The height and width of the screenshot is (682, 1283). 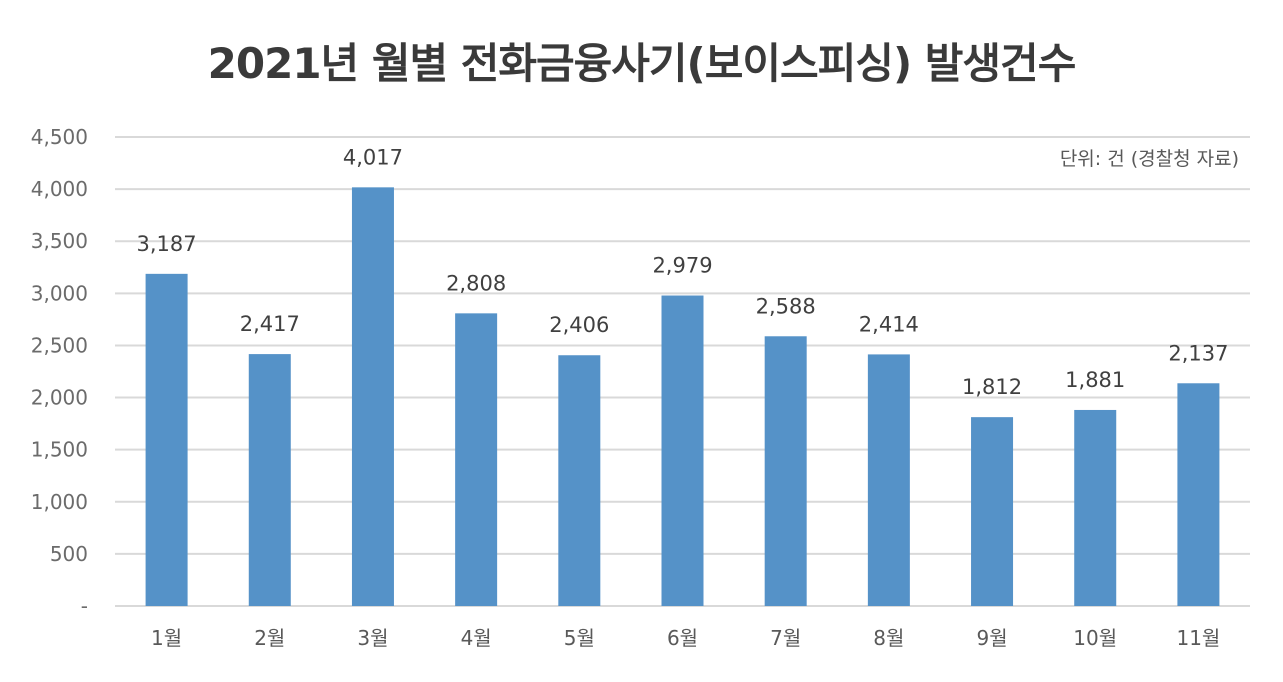 I want to click on x-tick-label: 9월, so click(x=991, y=638).